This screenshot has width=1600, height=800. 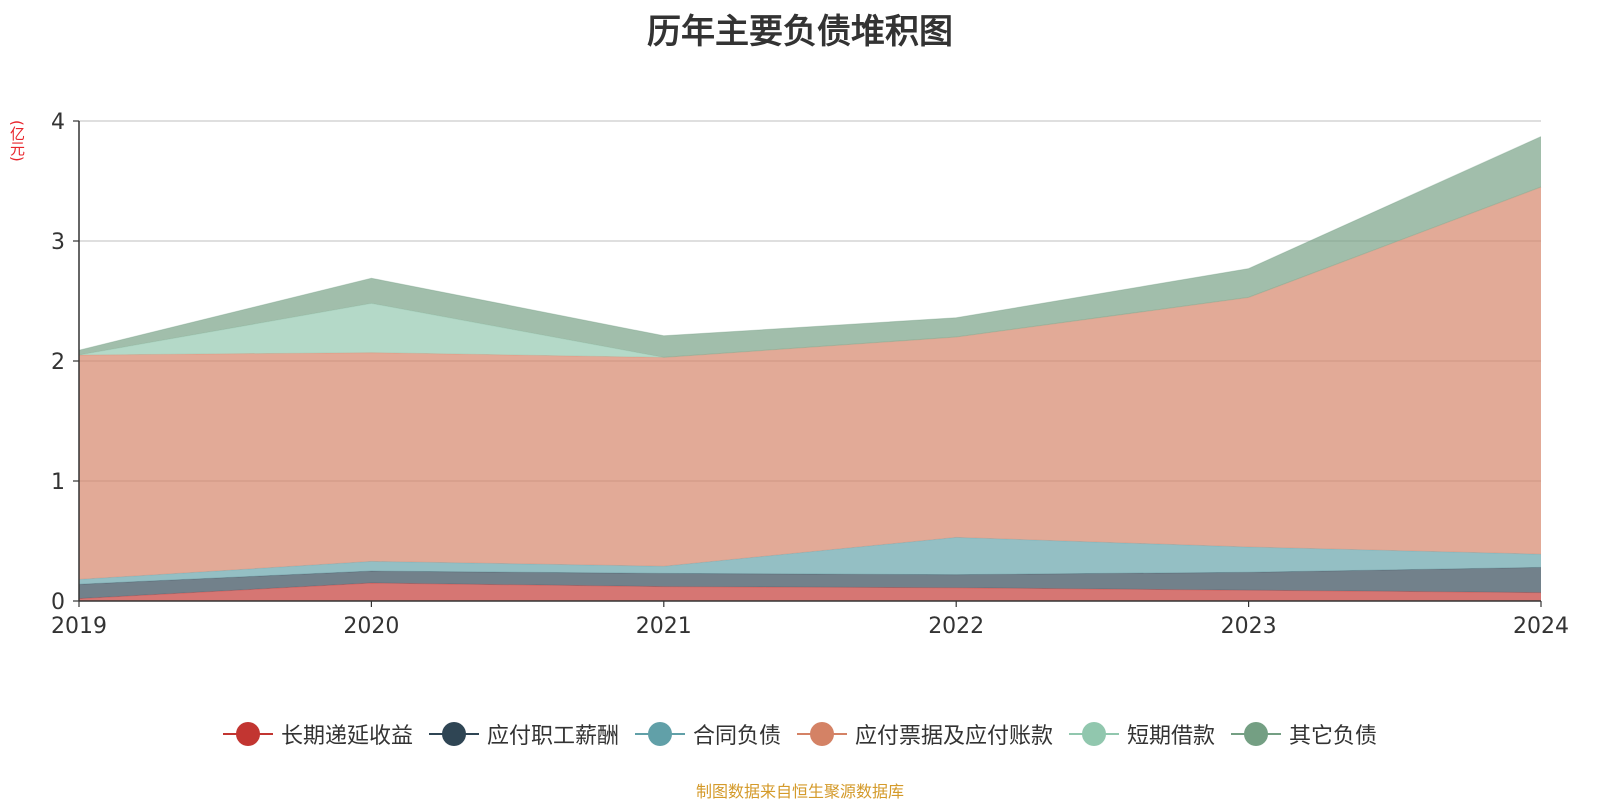 What do you see at coordinates (58, 482) in the screenshot?
I see `y-tick-label: 1` at bounding box center [58, 482].